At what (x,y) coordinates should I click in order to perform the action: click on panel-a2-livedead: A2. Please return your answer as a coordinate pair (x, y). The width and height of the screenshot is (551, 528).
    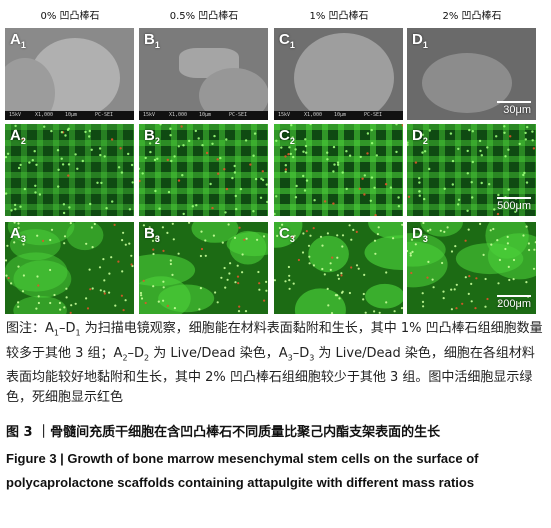
    Looking at the image, I should click on (69, 170).